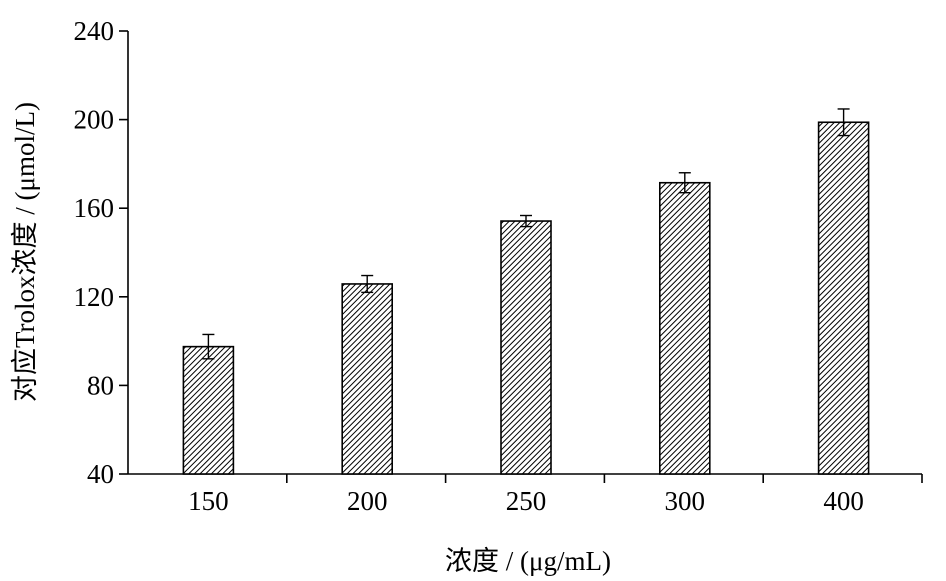 The width and height of the screenshot is (946, 581). What do you see at coordinates (94, 208) in the screenshot?
I see `y-tick-label: 160` at bounding box center [94, 208].